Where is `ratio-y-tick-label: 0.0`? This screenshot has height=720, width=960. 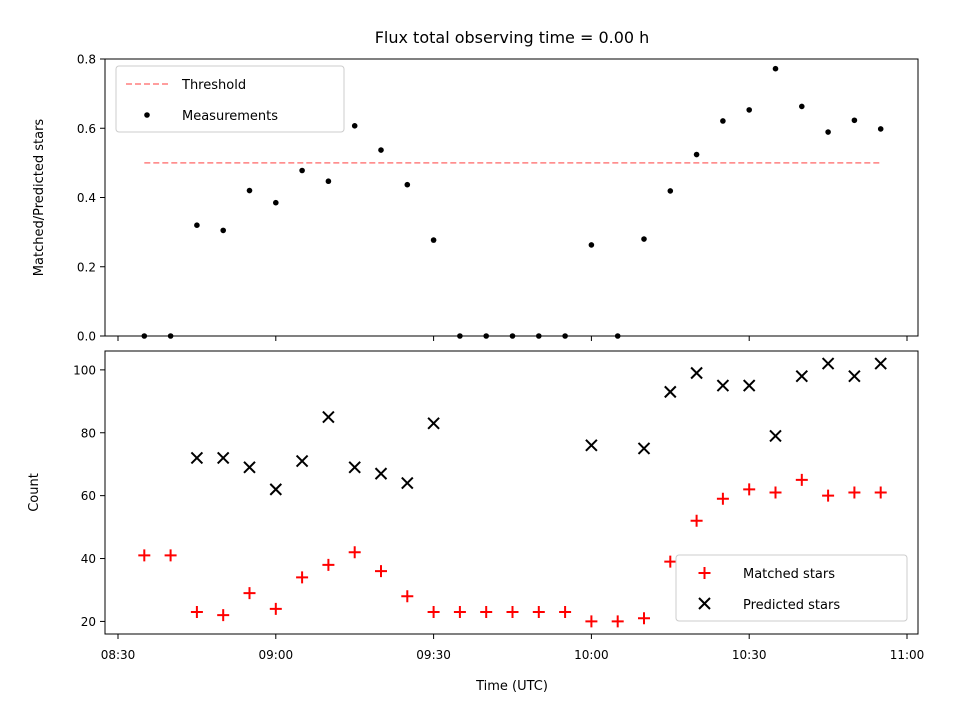
ratio-y-tick-label: 0.0 is located at coordinates (86, 337).